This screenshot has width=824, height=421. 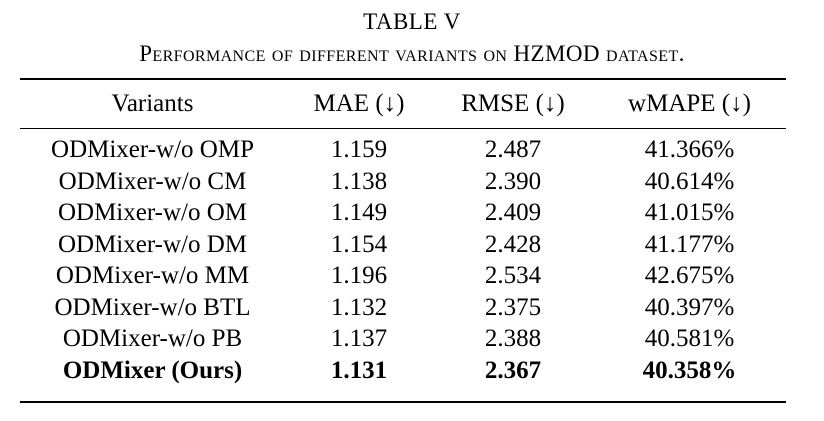 What do you see at coordinates (513, 338) in the screenshot?
I see `rmse-value: 2.388` at bounding box center [513, 338].